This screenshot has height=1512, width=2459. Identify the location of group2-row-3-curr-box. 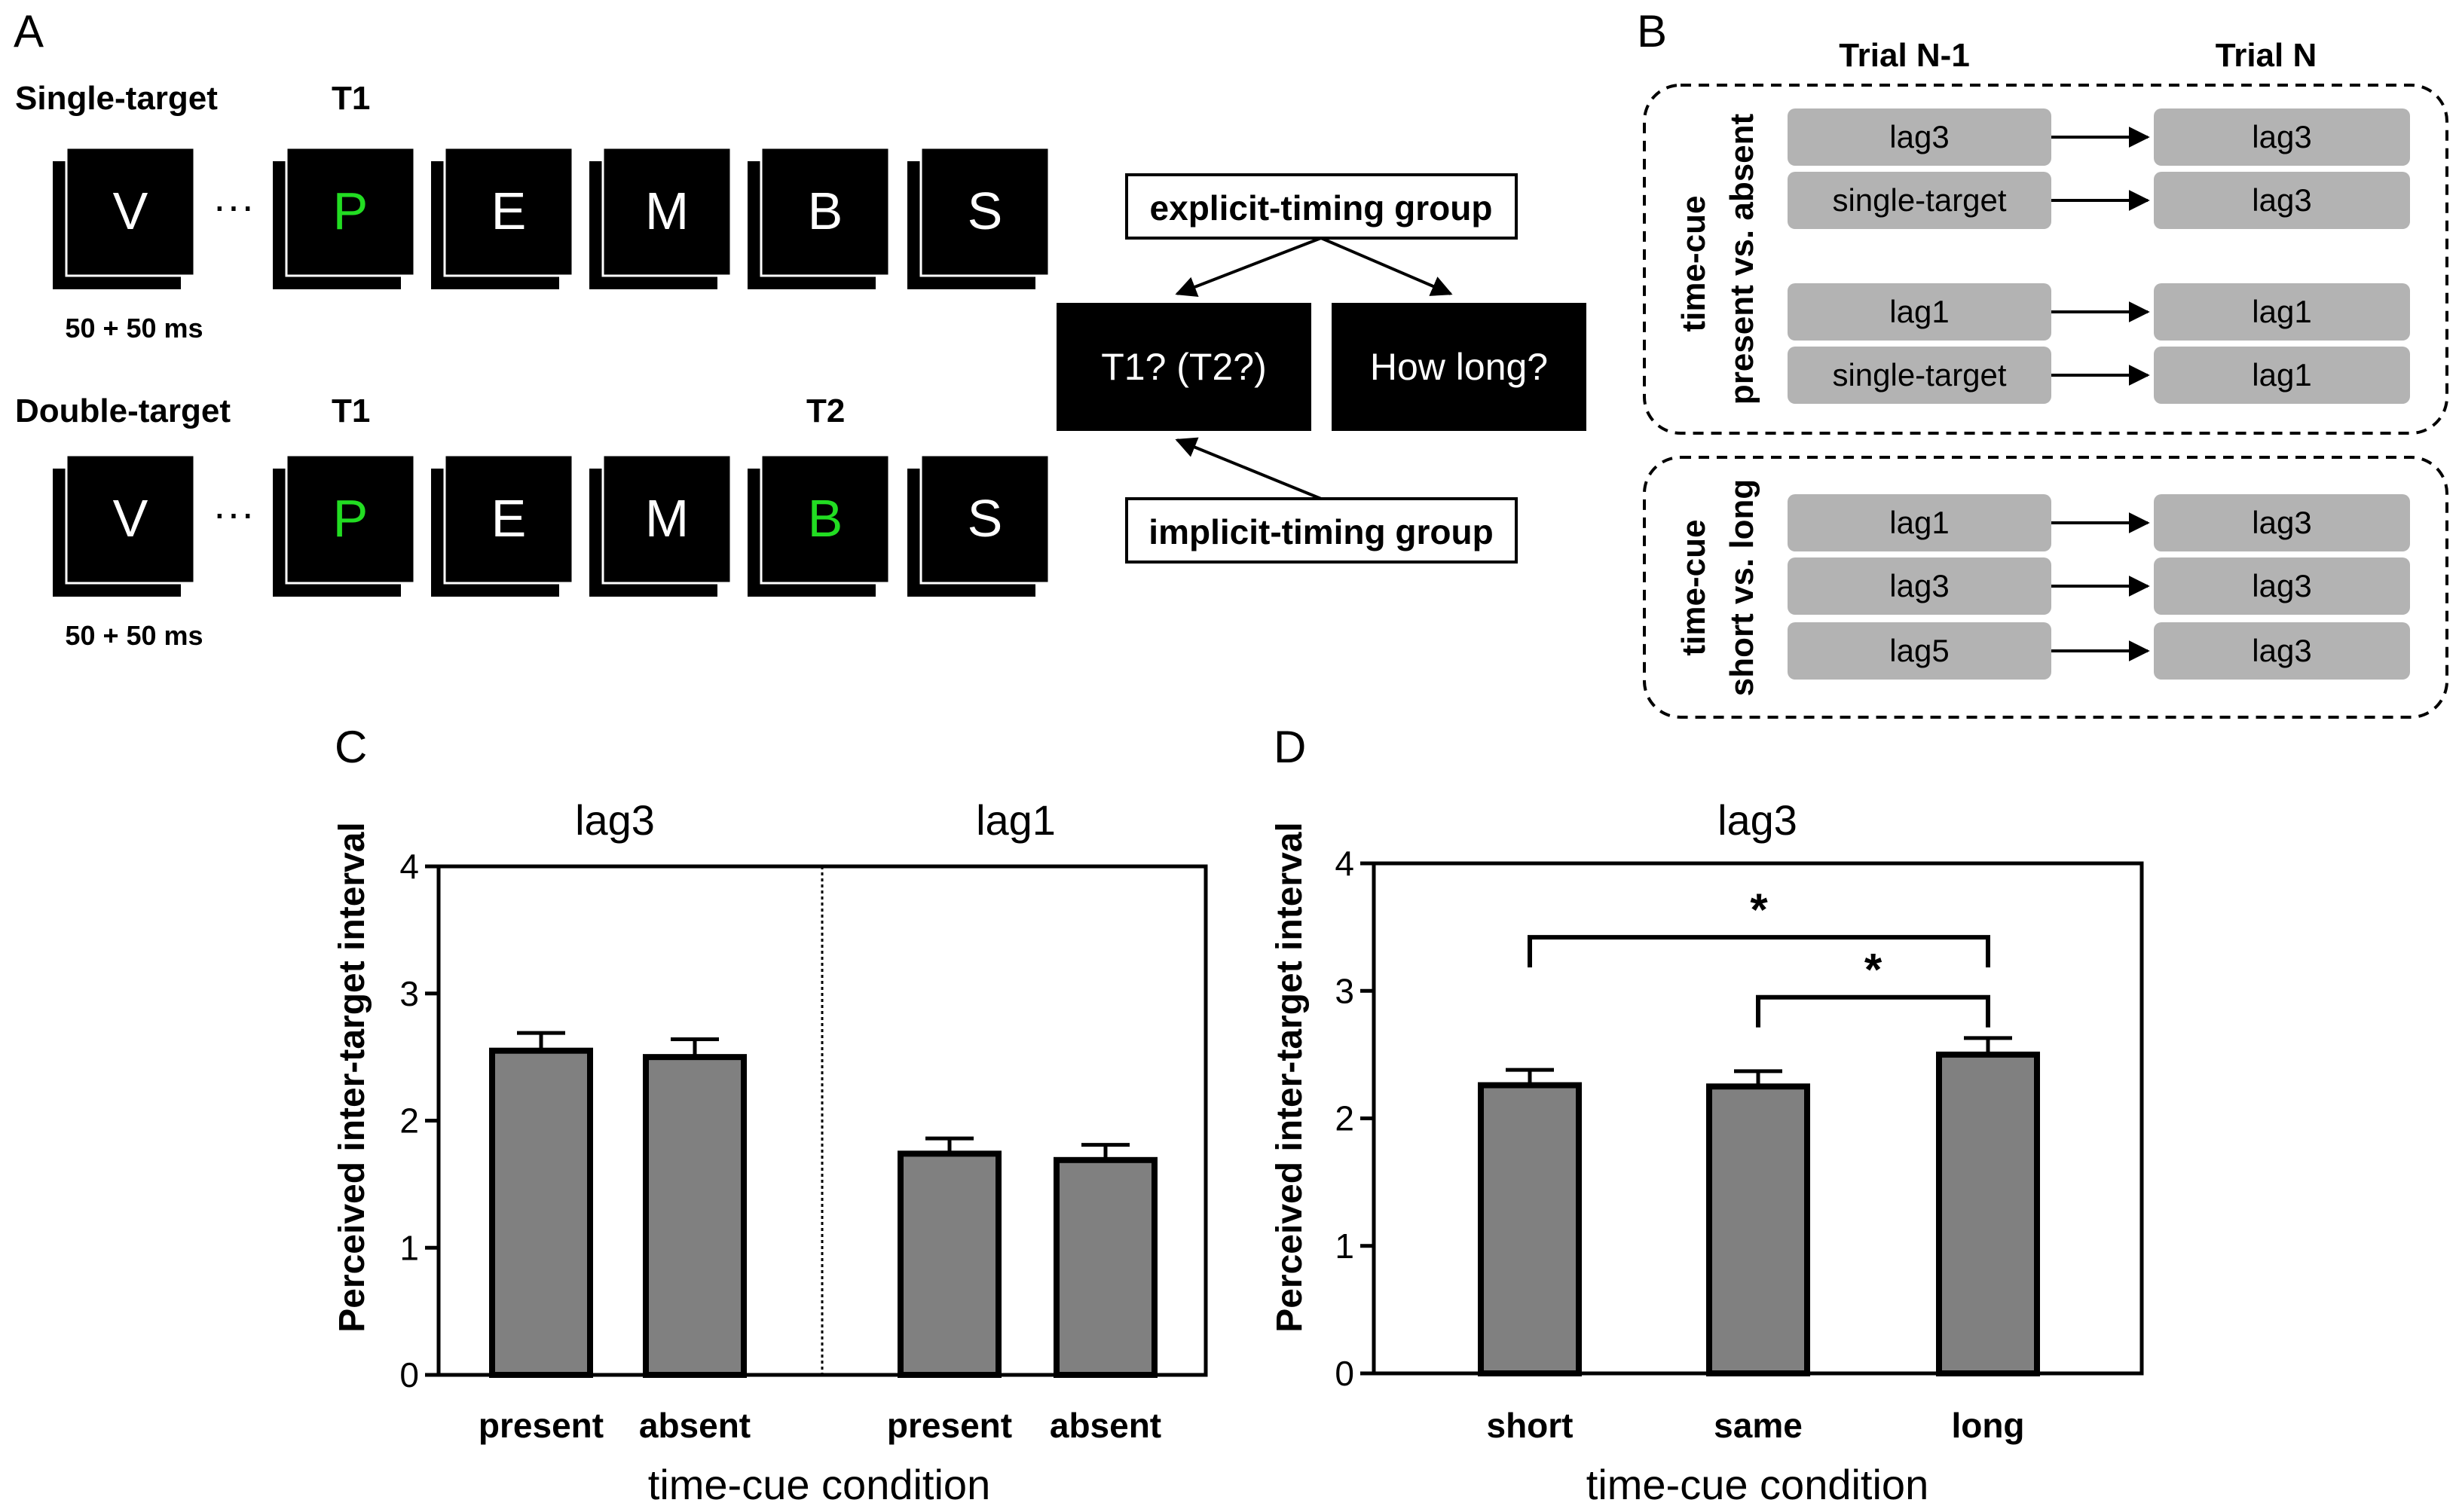
(2282, 651).